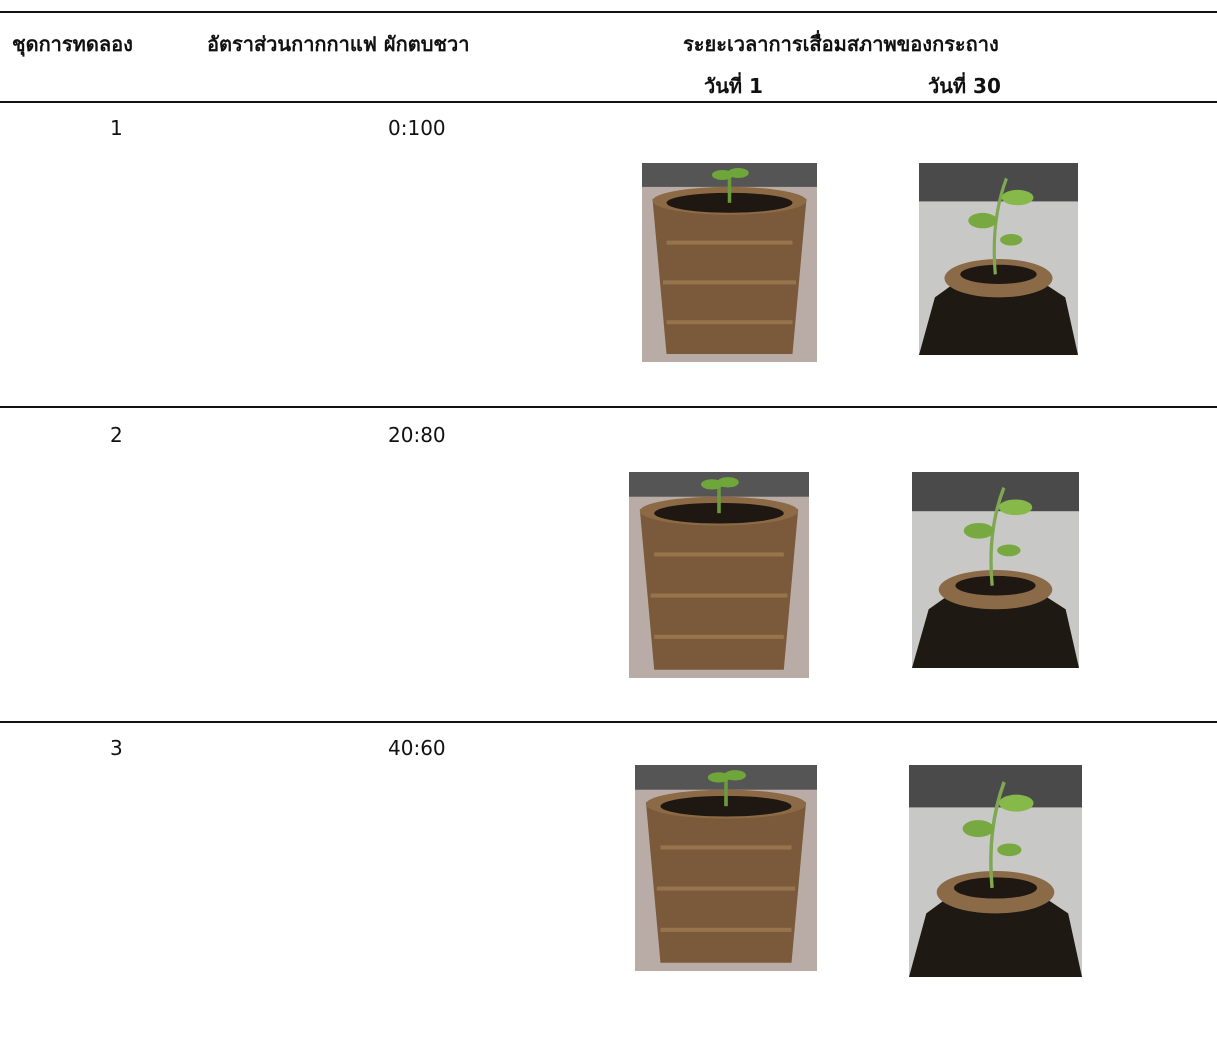  What do you see at coordinates (417, 435) in the screenshot?
I see `ratio-cell: 20:80` at bounding box center [417, 435].